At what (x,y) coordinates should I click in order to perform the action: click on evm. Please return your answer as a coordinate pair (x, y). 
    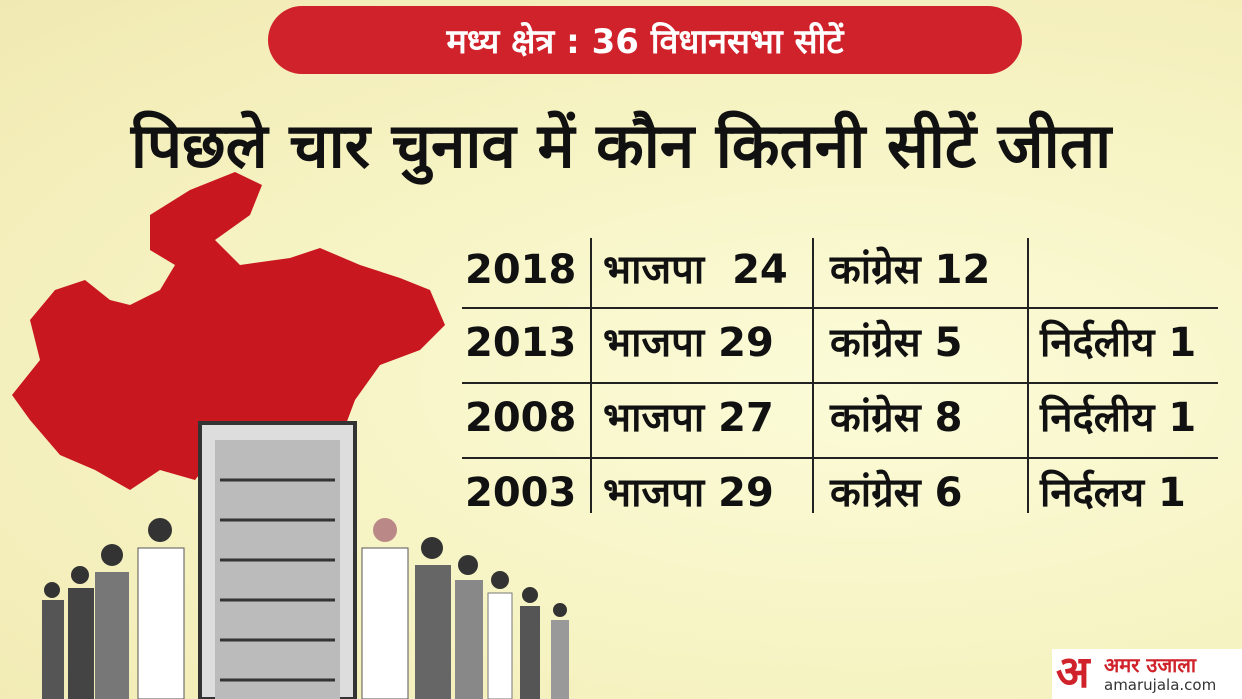
    Looking at the image, I should click on (277, 560).